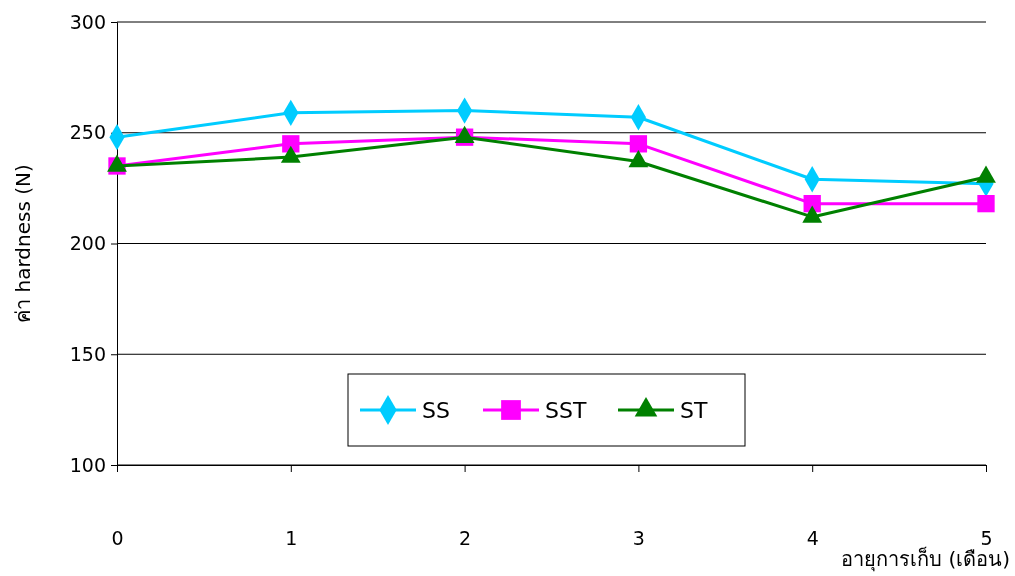  I want to click on y-tick-label: 300, so click(87, 21).